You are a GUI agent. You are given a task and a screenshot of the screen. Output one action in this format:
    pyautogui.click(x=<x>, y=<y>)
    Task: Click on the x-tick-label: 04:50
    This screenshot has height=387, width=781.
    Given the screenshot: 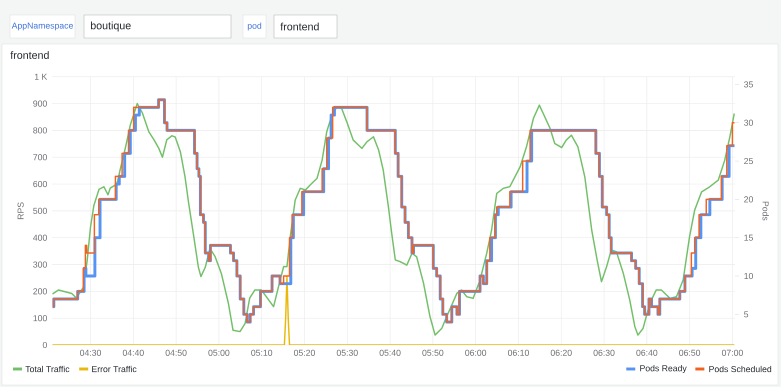 What is the action you would take?
    pyautogui.click(x=176, y=353)
    